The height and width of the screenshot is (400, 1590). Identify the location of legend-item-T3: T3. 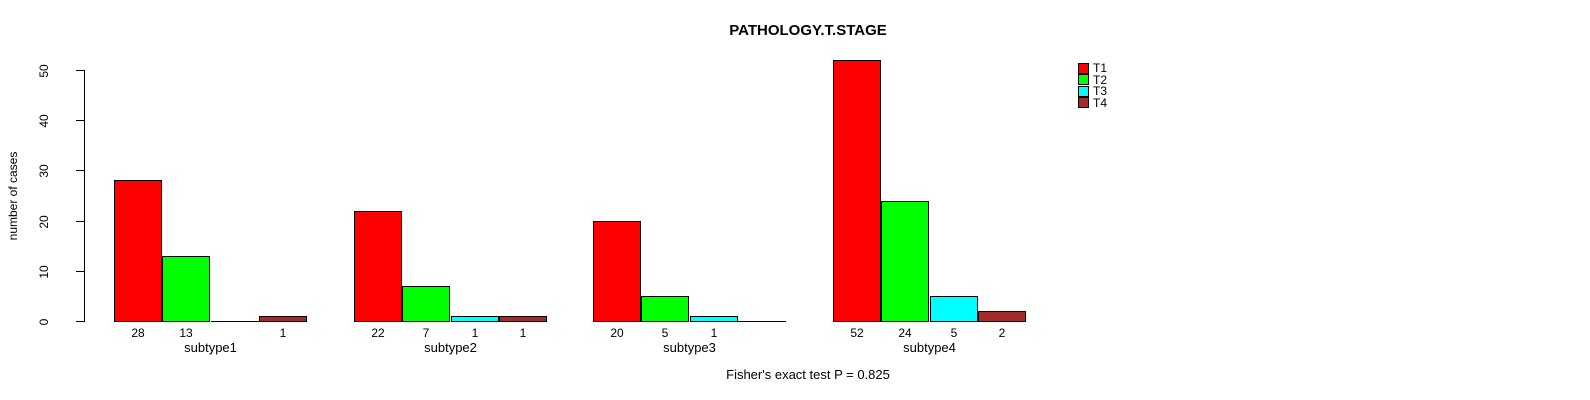
(1092, 91).